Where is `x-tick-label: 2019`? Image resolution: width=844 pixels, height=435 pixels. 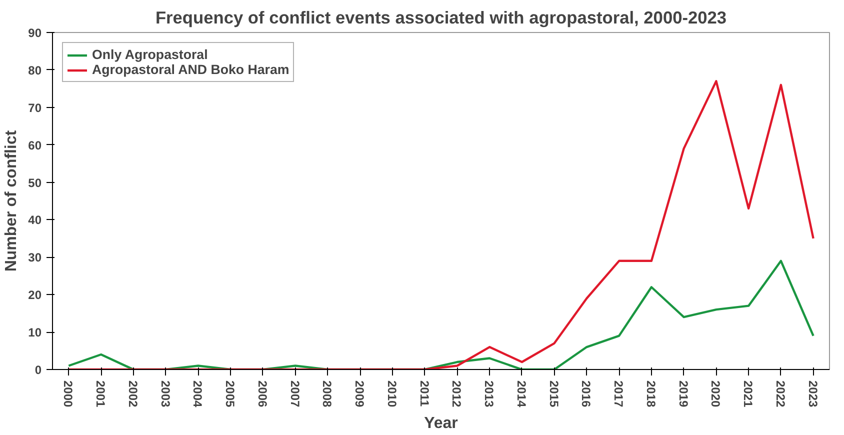
x-tick-label: 2019 is located at coordinates (683, 394).